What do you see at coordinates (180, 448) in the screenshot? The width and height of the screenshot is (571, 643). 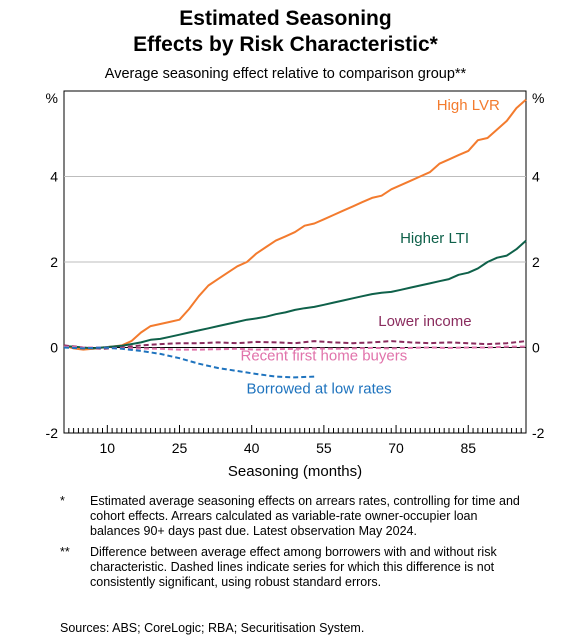 I see `x-tick-label: 25` at bounding box center [180, 448].